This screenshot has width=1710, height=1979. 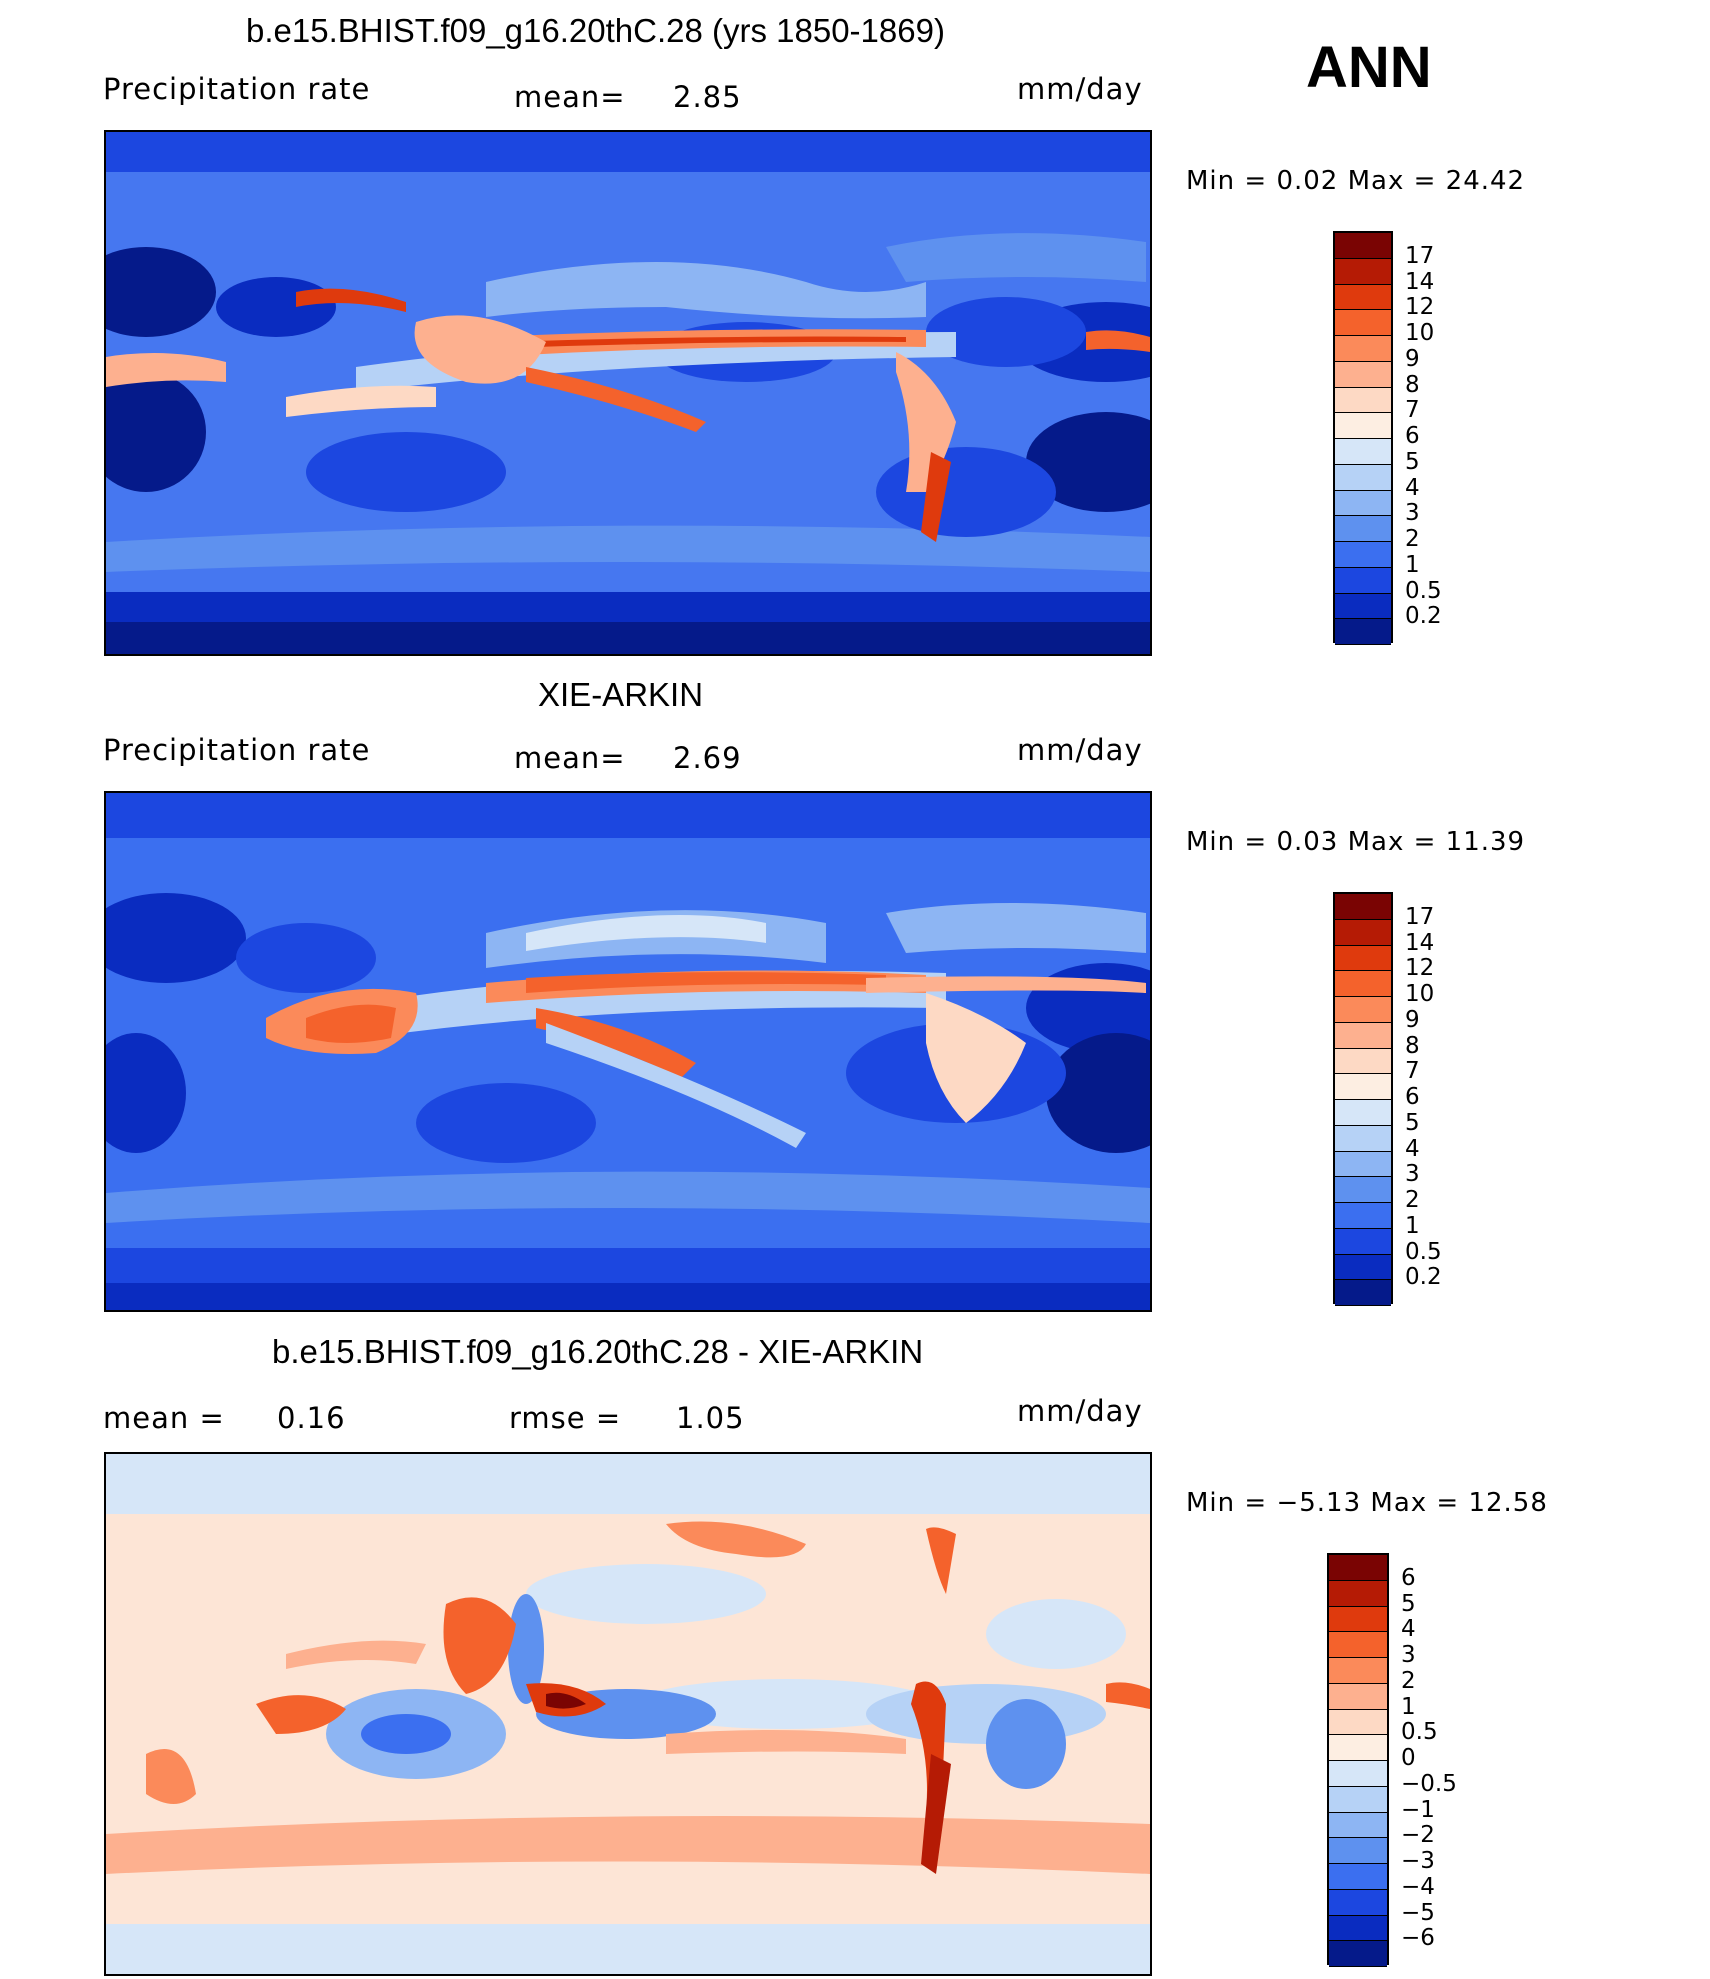 I want to click on colorbar-level-label: 8, so click(x=1412, y=384).